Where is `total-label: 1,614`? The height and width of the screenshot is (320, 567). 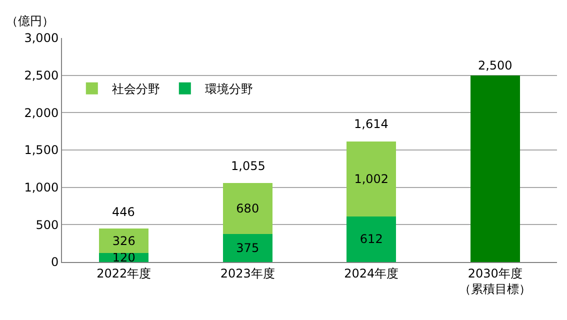 total-label: 1,614 is located at coordinates (371, 124).